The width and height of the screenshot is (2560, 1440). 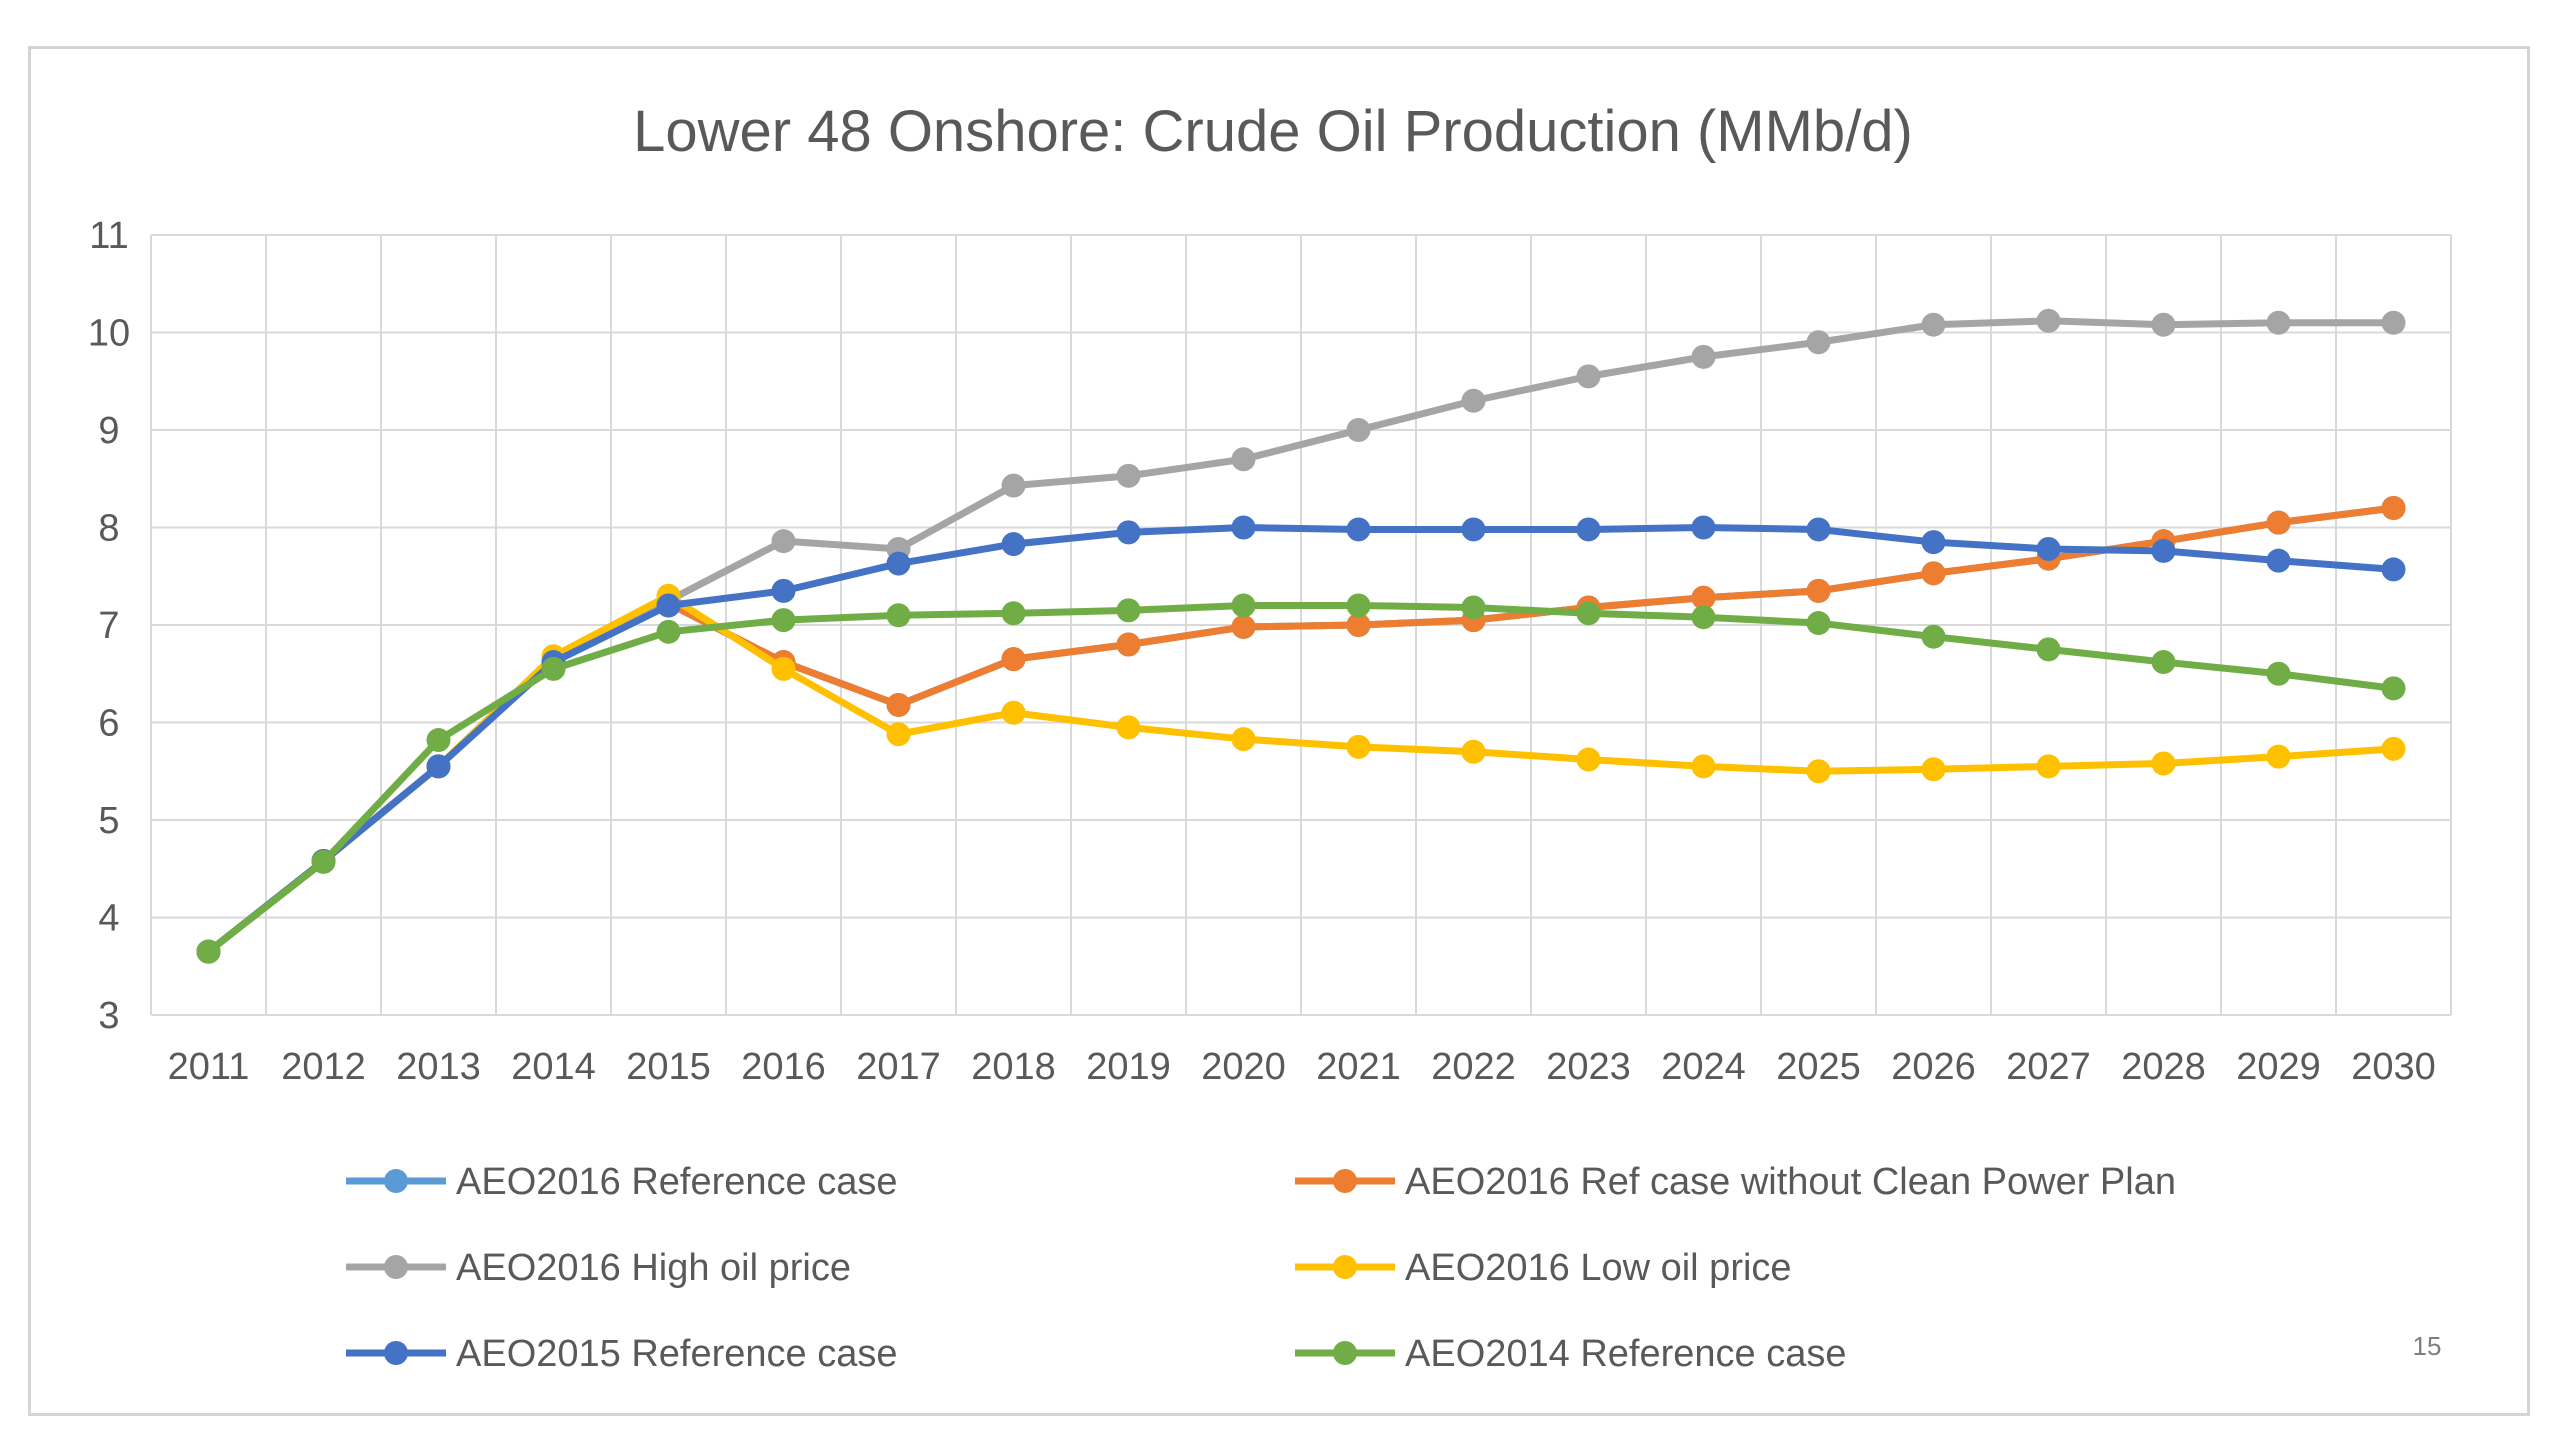 I want to click on legend-item: AEO2014 Reference case, so click(x=1571, y=1354).